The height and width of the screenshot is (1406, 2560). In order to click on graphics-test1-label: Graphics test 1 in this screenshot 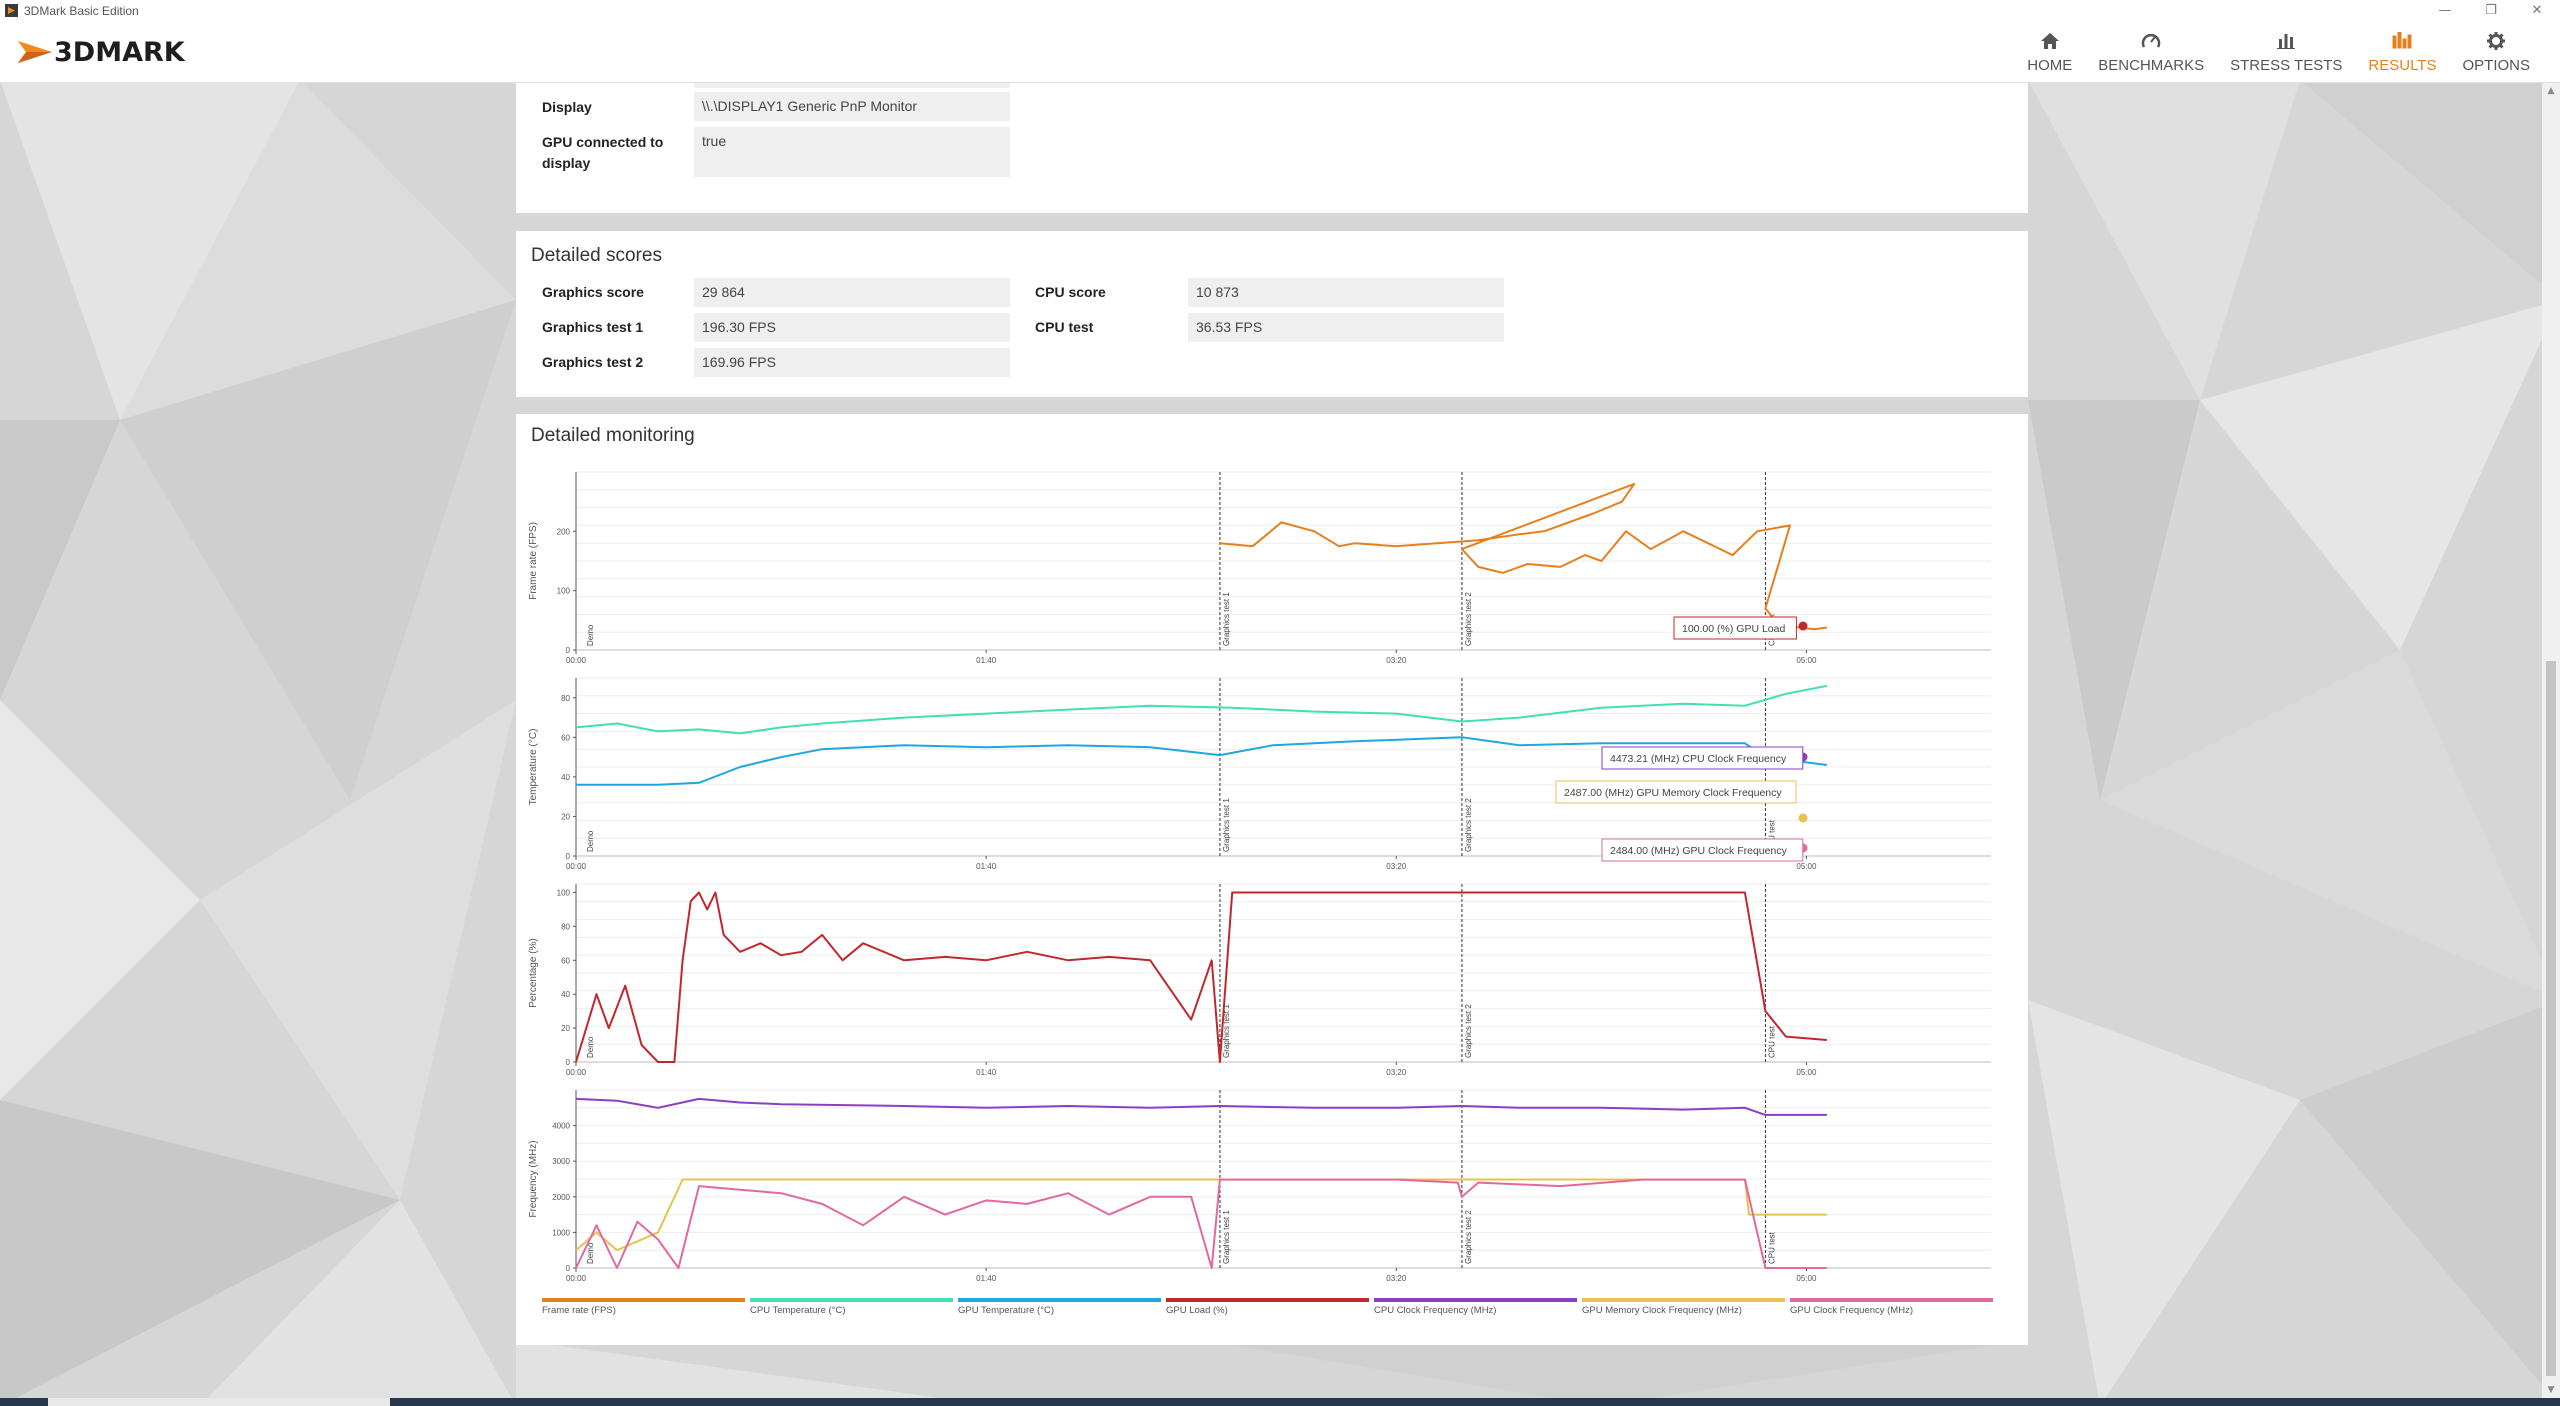, I will do `click(593, 327)`.